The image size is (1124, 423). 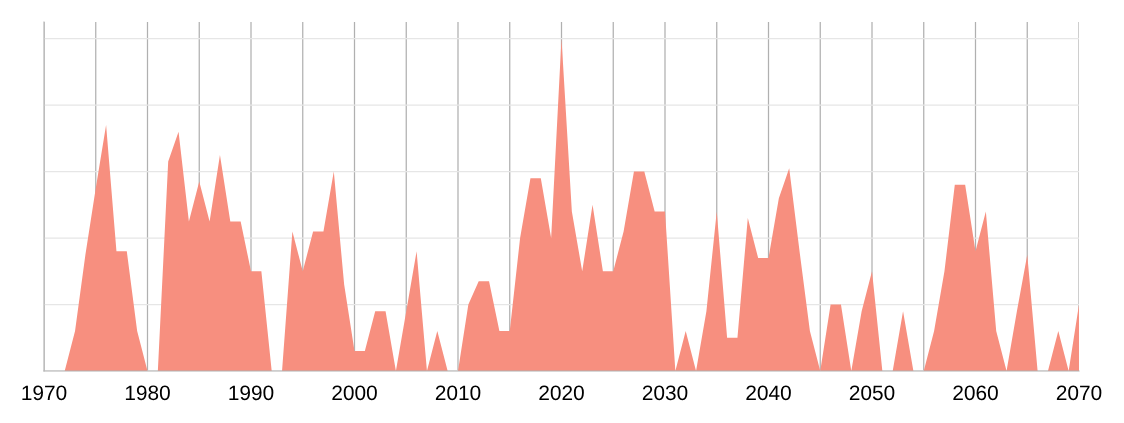 What do you see at coordinates (665, 393) in the screenshot?
I see `x-tick-label: 2030` at bounding box center [665, 393].